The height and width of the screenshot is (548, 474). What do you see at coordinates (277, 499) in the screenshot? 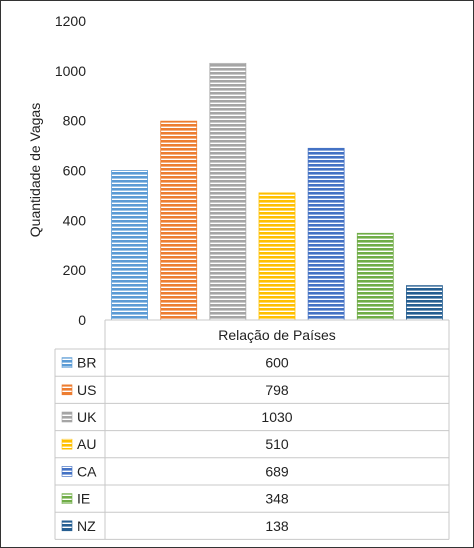
I see `data-label: 348` at bounding box center [277, 499].